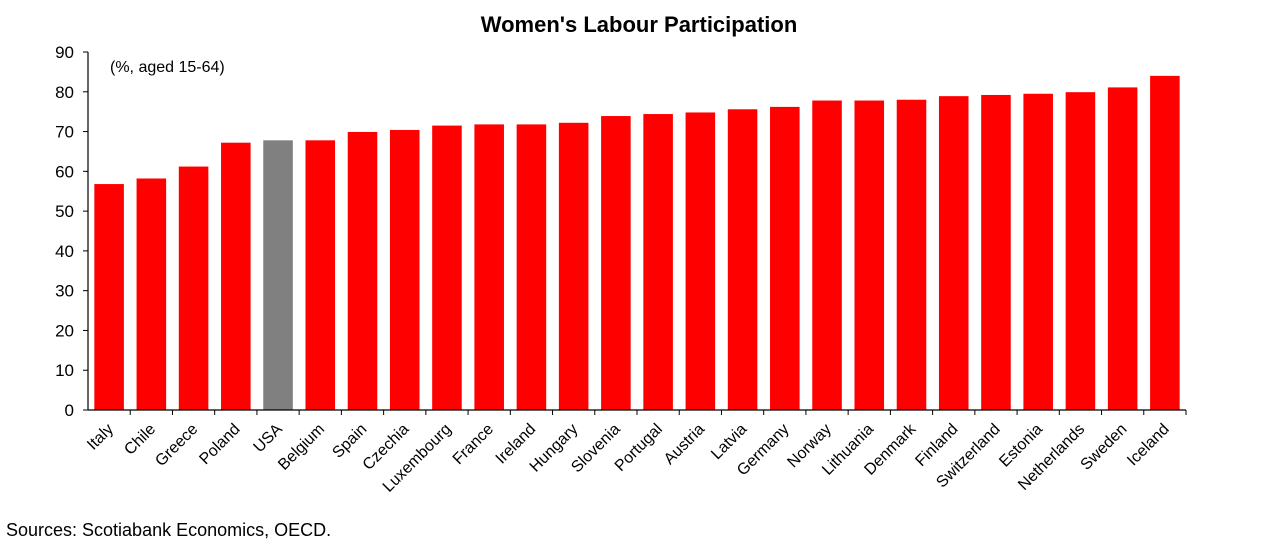 This screenshot has height=546, width=1280. I want to click on y-tick-label: 10, so click(64, 370).